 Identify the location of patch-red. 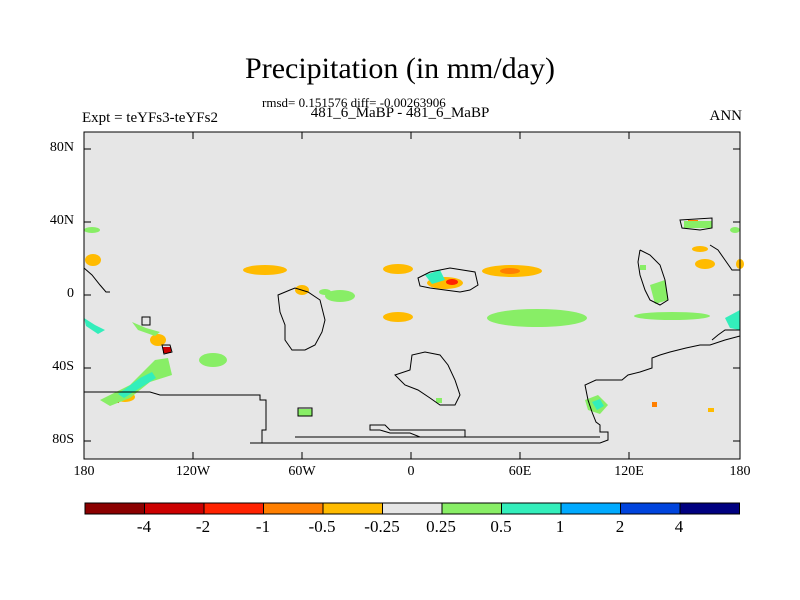
(452, 282).